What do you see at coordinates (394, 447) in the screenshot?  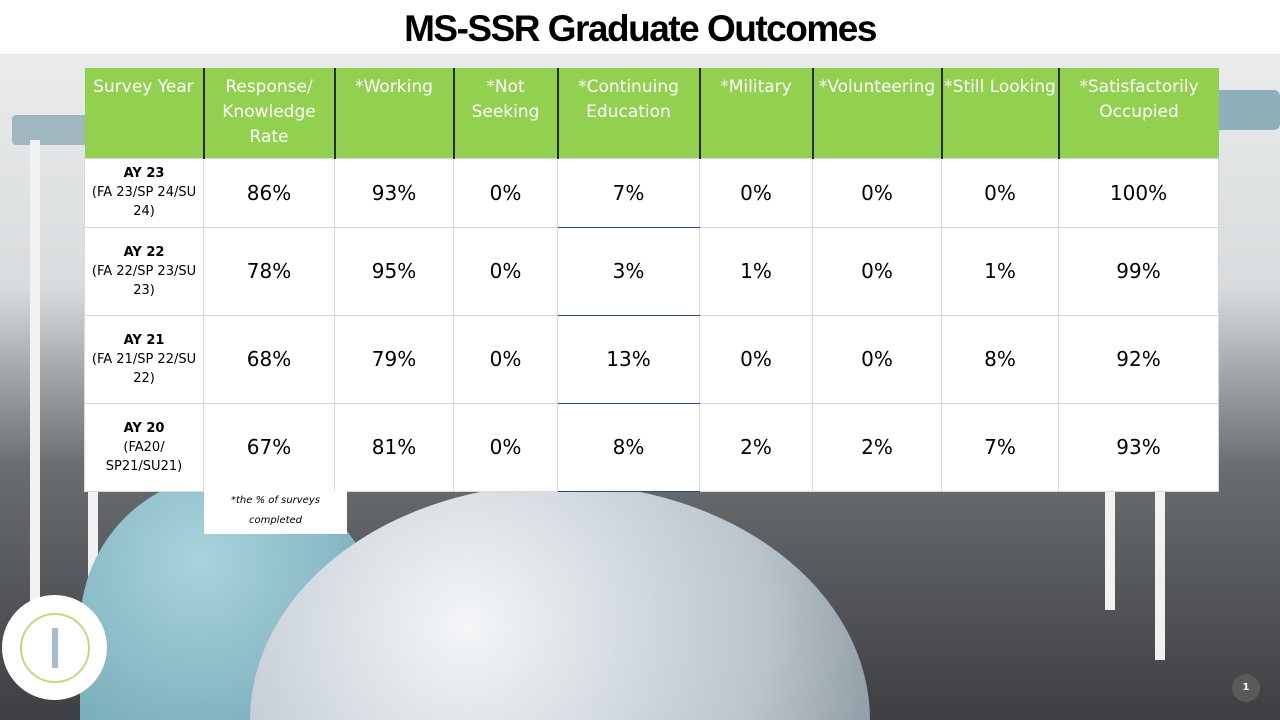 I see `value-cell: 81%` at bounding box center [394, 447].